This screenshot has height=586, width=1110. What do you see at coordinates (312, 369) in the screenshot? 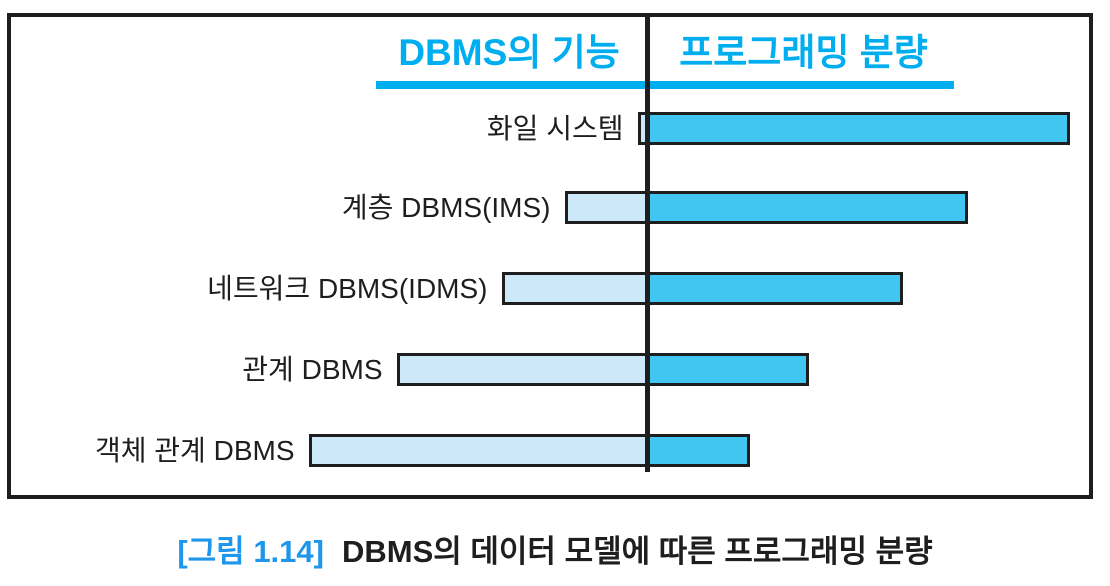
I see `category-label: 관계 DBMS` at bounding box center [312, 369].